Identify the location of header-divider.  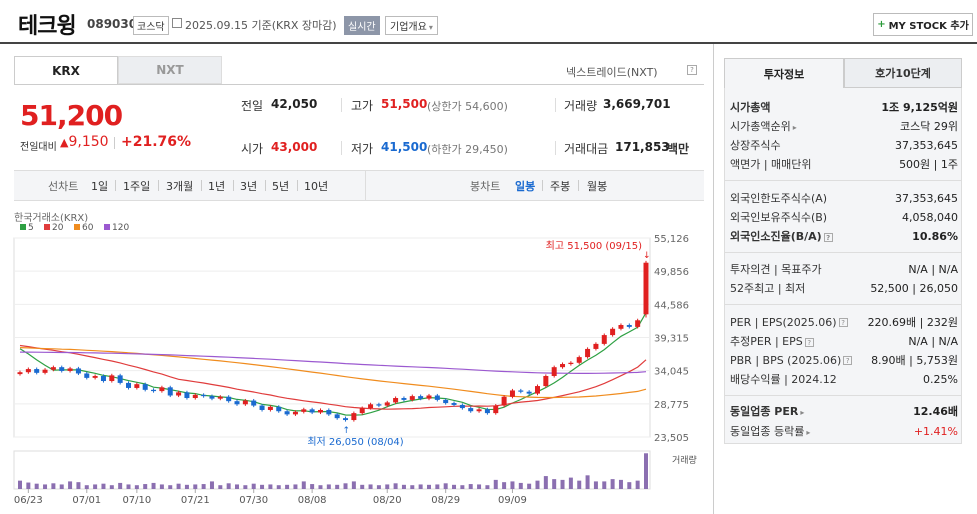
(488, 43).